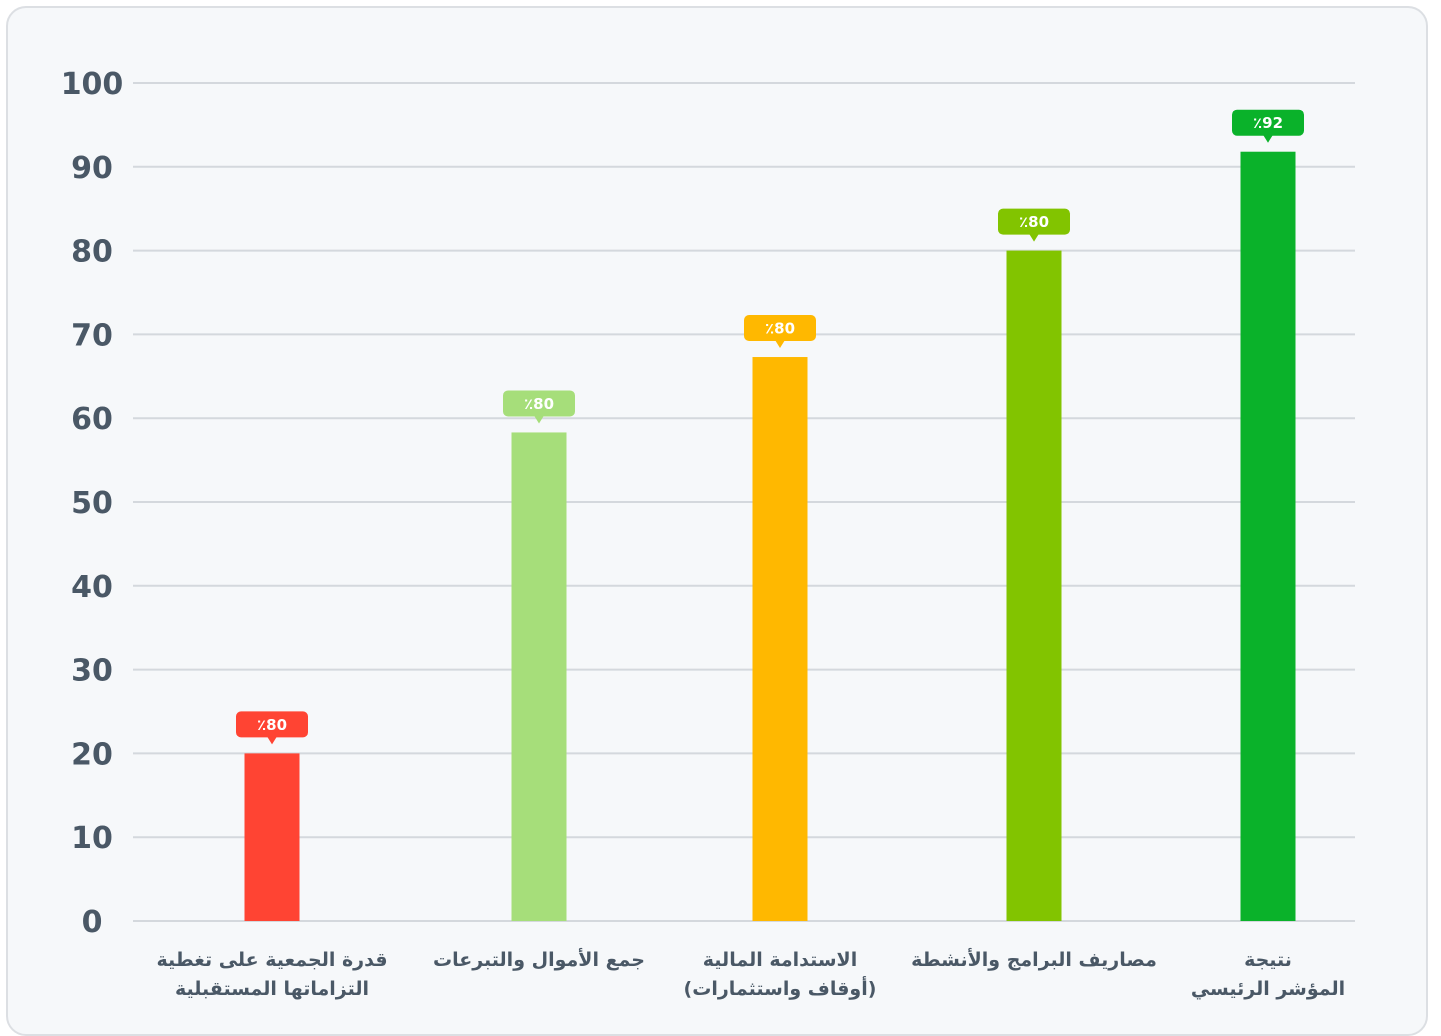  What do you see at coordinates (92, 838) in the screenshot?
I see `y-tick-label: 10` at bounding box center [92, 838].